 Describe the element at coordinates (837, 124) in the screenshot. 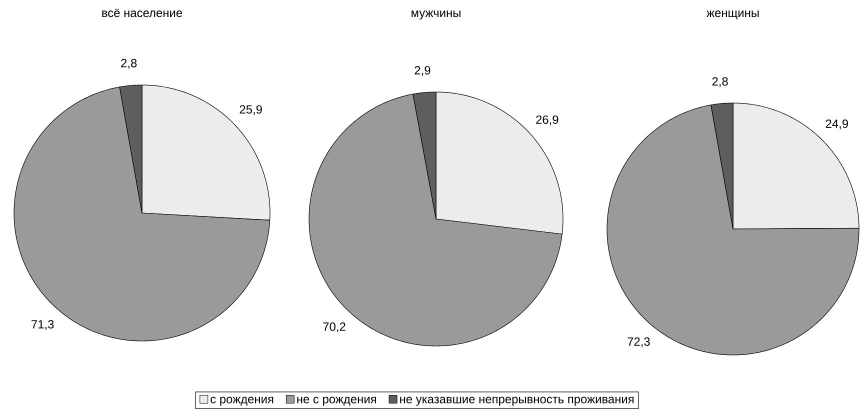

I see `data-label: 24,9` at that location.